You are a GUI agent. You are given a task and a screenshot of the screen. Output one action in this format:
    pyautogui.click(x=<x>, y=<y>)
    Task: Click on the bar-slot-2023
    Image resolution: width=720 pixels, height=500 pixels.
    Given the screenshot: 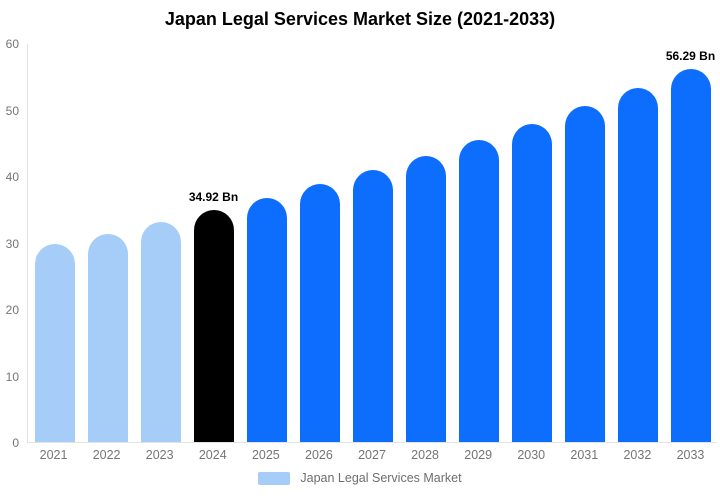 What is the action you would take?
    pyautogui.click(x=160, y=243)
    